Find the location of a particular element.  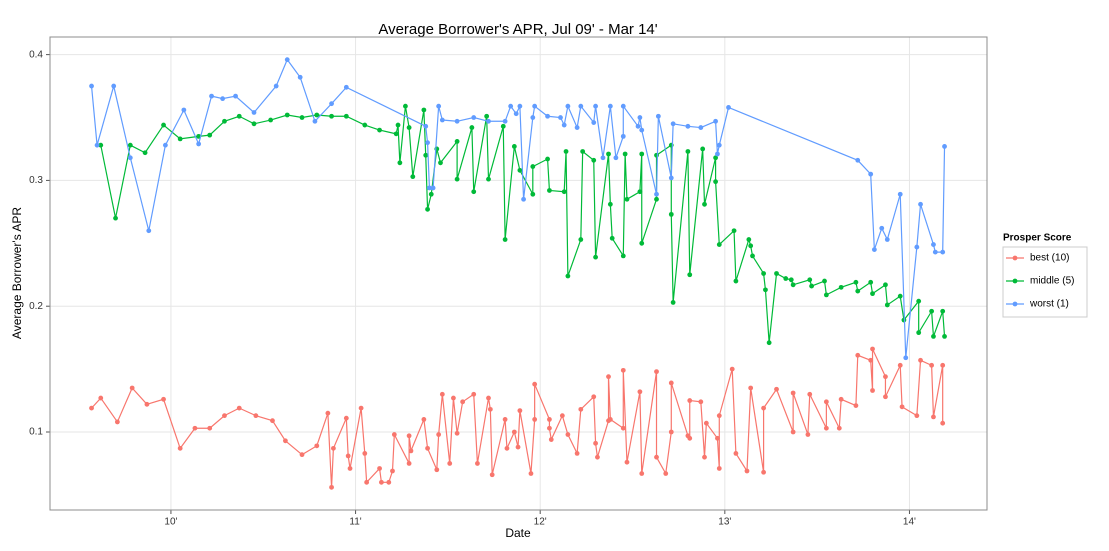

x-tick-label: 10' is located at coordinates (170, 522).